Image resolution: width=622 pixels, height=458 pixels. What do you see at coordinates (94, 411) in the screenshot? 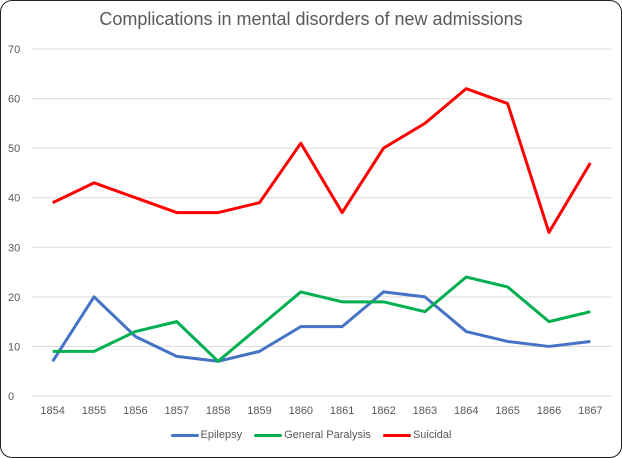
I see `x-tick-label: 1855` at bounding box center [94, 411].